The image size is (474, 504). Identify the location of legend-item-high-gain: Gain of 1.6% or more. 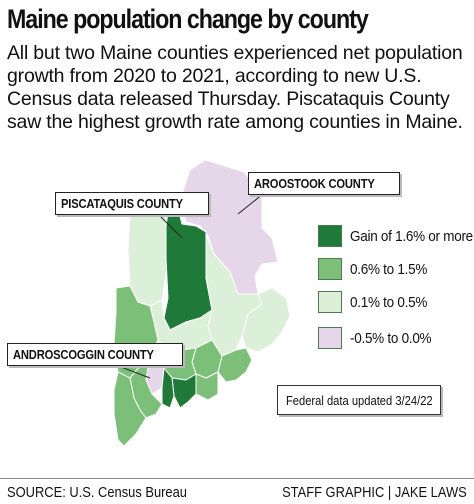
(396, 236).